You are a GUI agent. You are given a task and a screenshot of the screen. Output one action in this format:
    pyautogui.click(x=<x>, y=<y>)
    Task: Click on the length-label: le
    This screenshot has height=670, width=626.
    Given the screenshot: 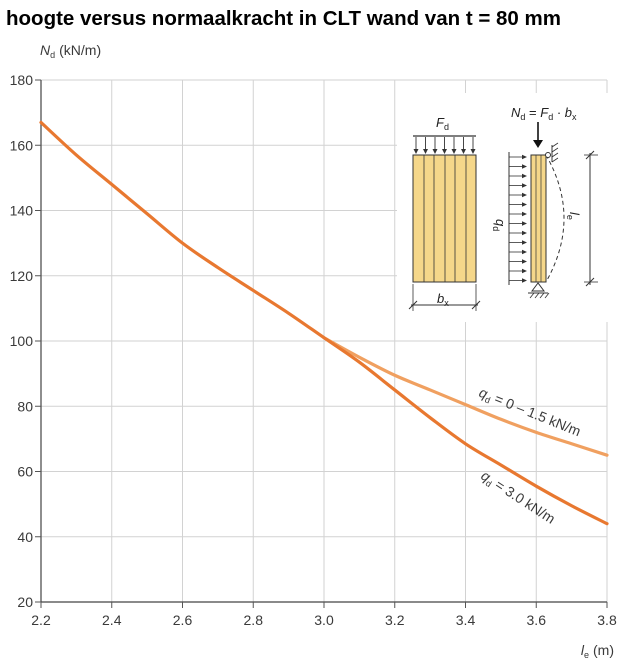 What is the action you would take?
    pyautogui.click(x=573, y=216)
    